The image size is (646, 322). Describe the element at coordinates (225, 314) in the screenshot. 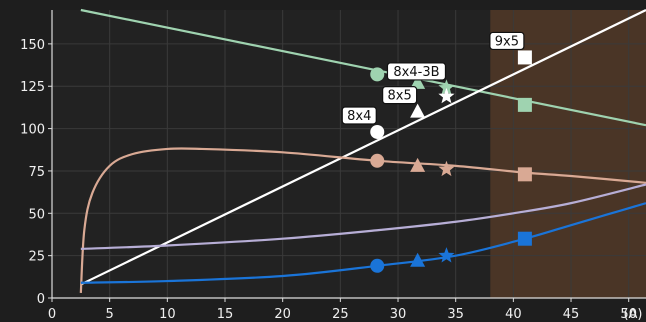

I see `x-tick-label: 15` at that location.